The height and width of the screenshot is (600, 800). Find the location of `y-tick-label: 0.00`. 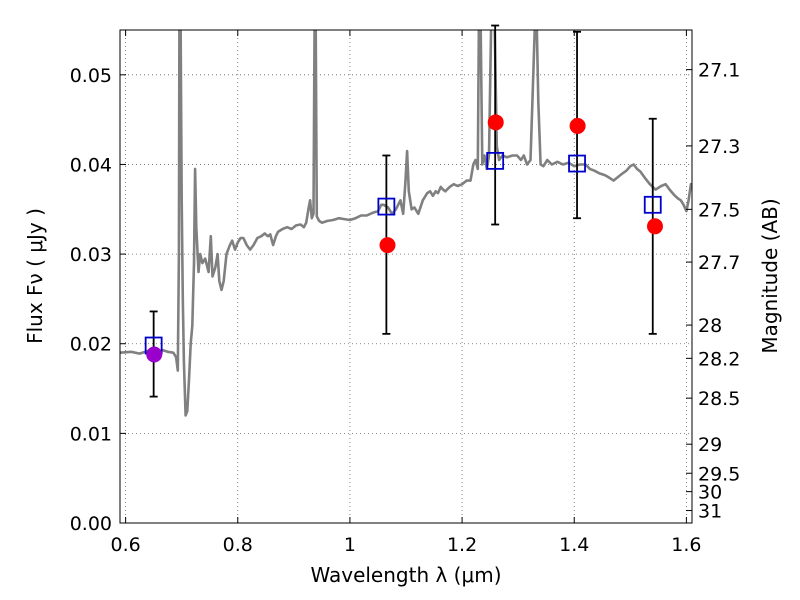

y-tick-label: 0.00 is located at coordinates (91, 524).